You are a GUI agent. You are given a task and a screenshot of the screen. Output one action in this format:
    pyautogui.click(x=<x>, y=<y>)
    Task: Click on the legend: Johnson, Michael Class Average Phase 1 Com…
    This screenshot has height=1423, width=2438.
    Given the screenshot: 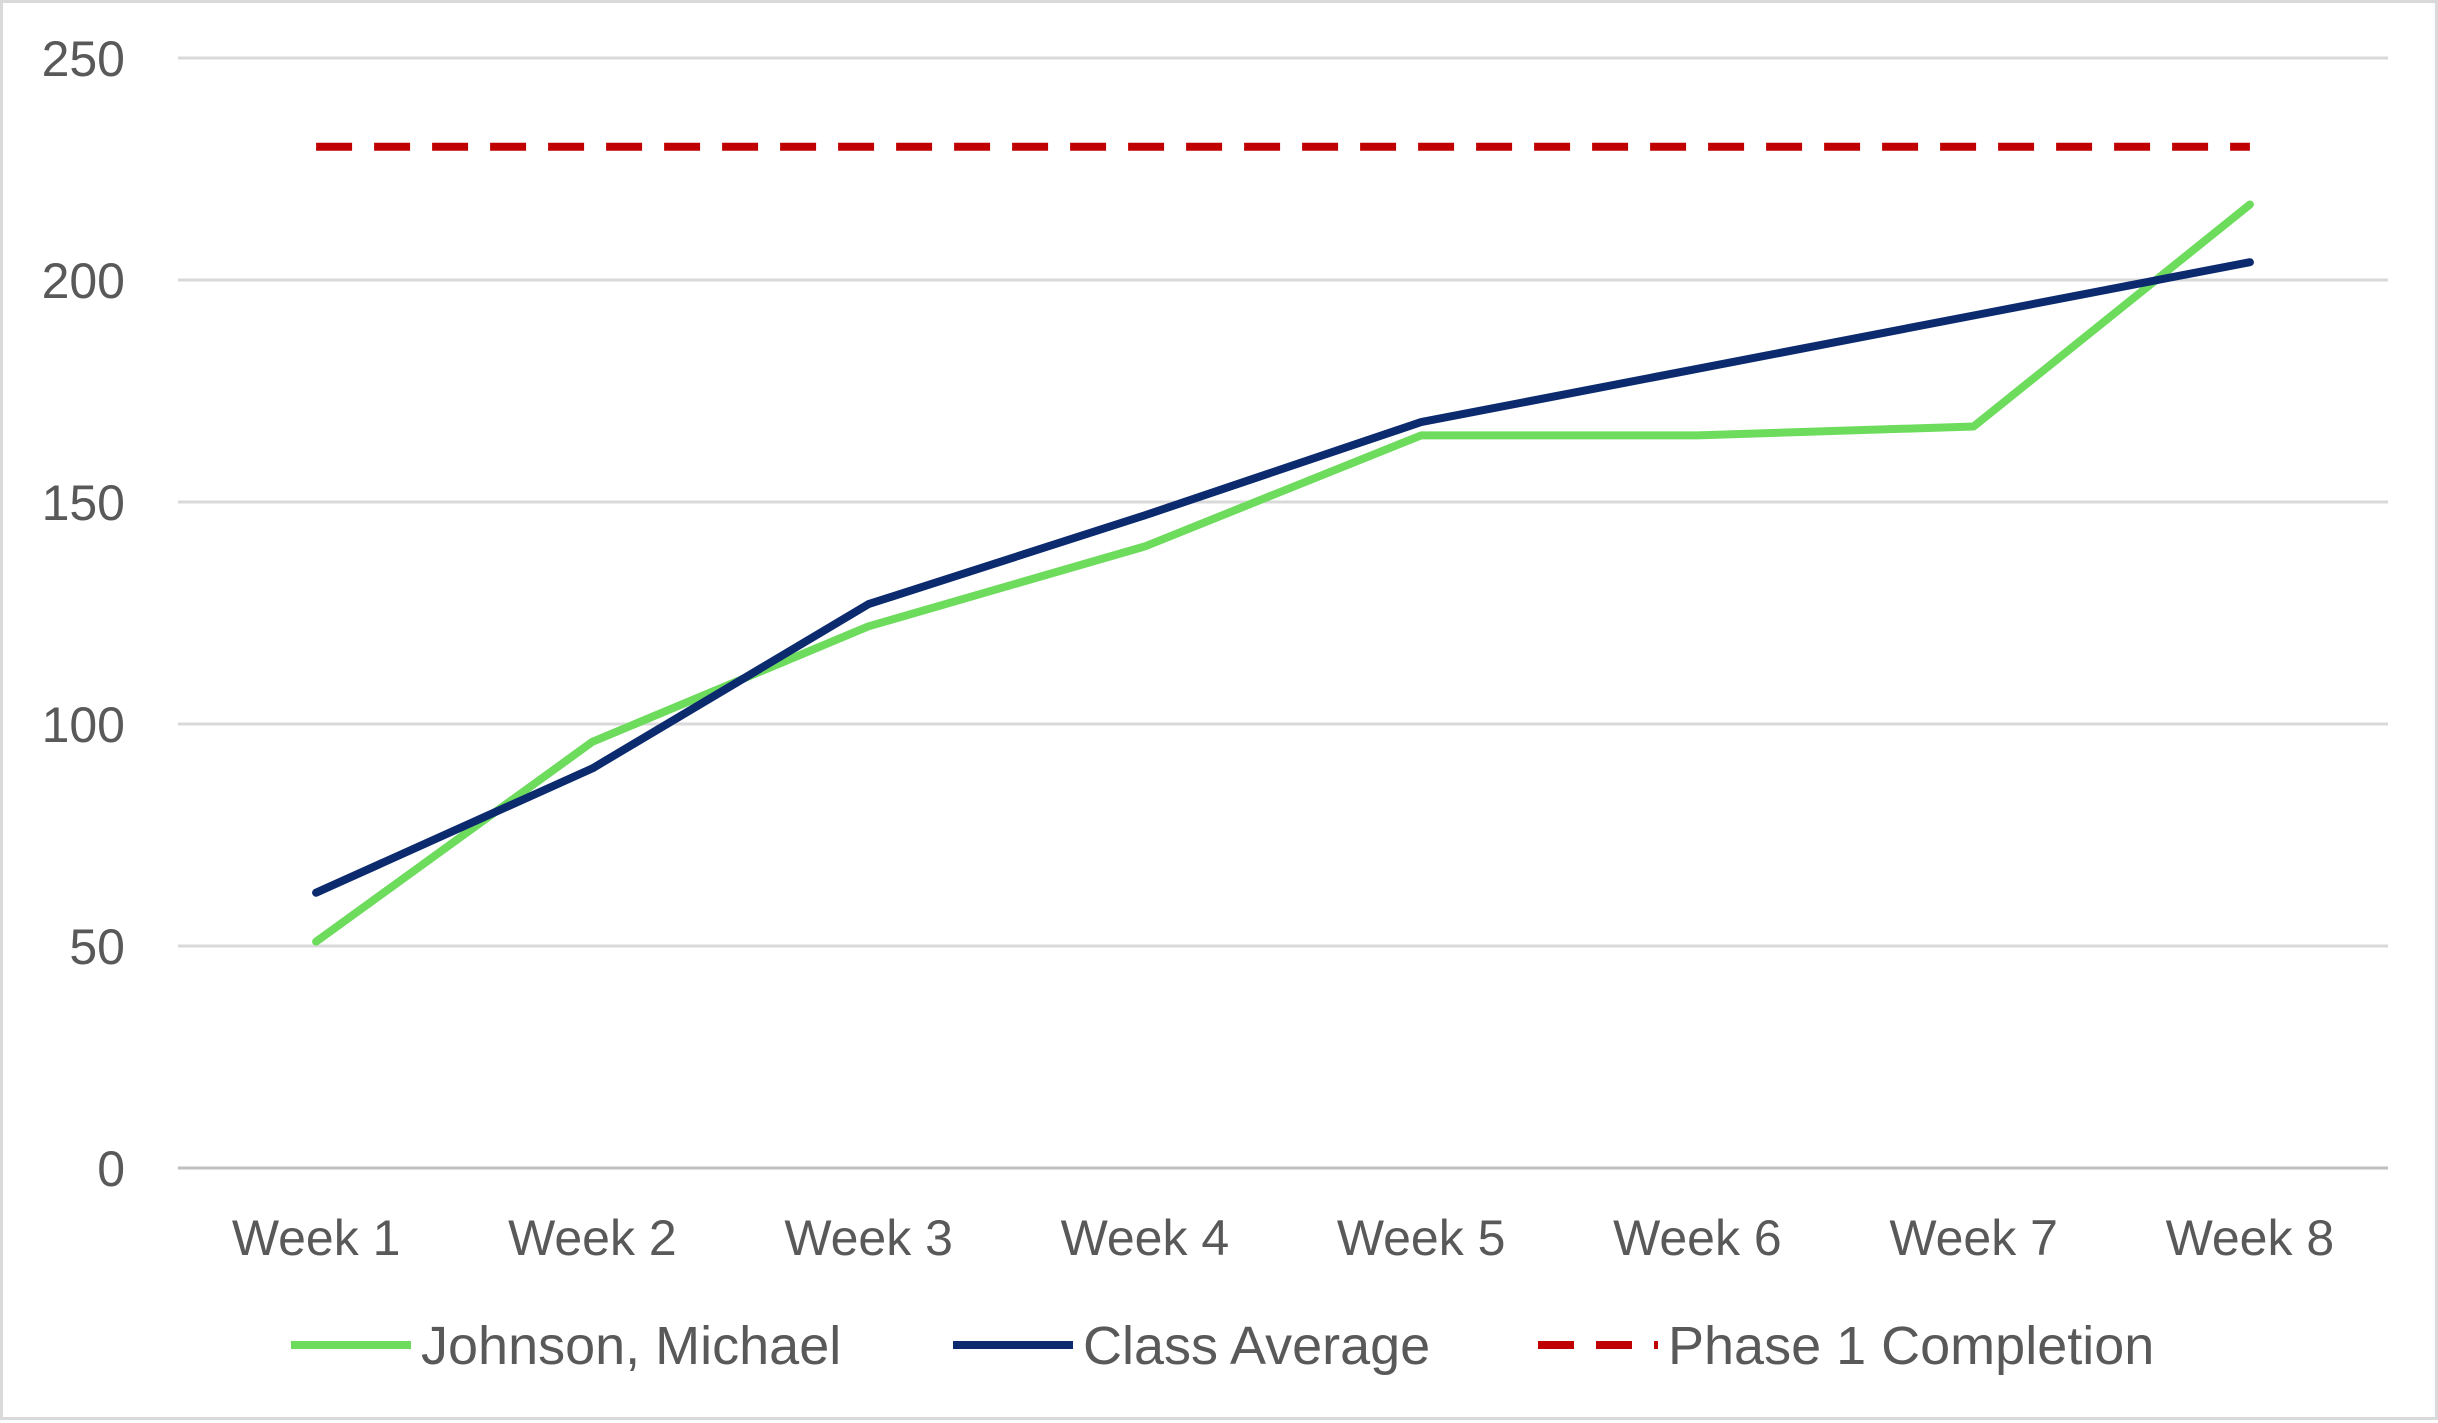 What is the action you would take?
    pyautogui.click(x=1222, y=1346)
    